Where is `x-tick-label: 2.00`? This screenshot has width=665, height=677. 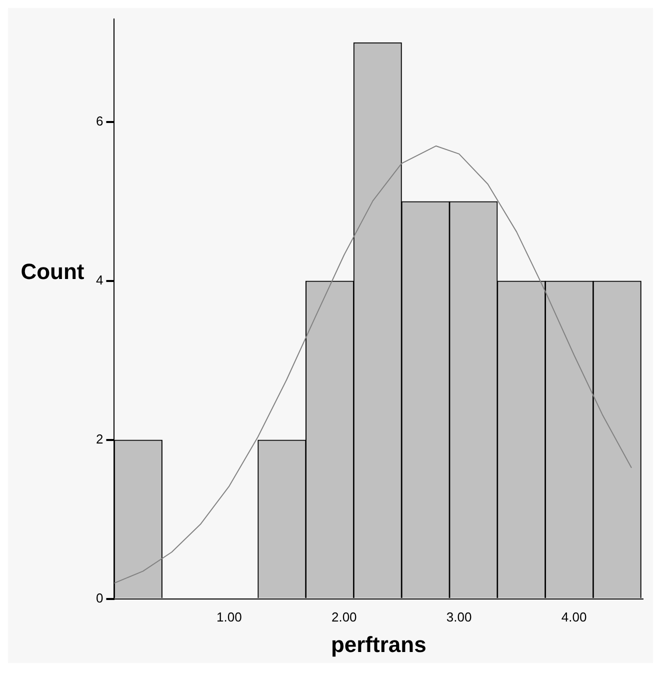
x-tick-label: 2.00 is located at coordinates (344, 616).